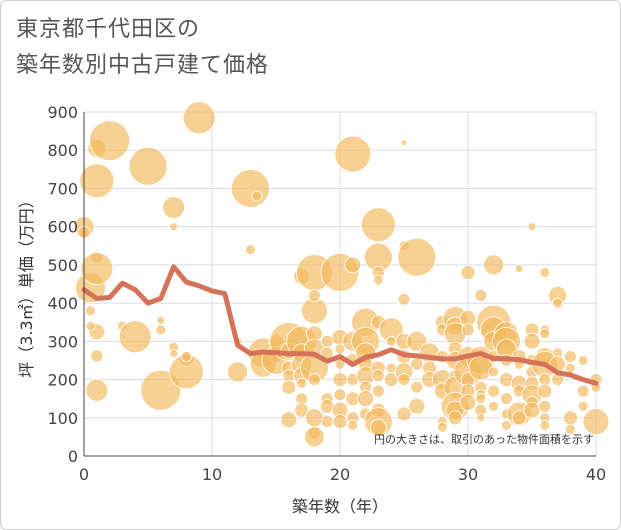 Image resolution: width=621 pixels, height=530 pixels. What do you see at coordinates (84, 474) in the screenshot?
I see `x-tick-label: 0` at bounding box center [84, 474].